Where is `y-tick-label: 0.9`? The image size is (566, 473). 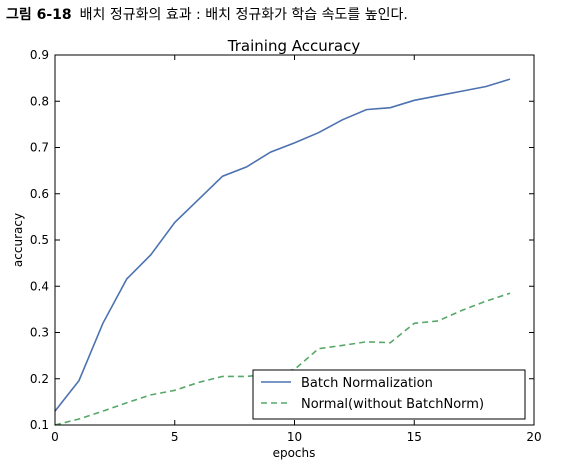
y-tick-label: 0.9 is located at coordinates (39, 55).